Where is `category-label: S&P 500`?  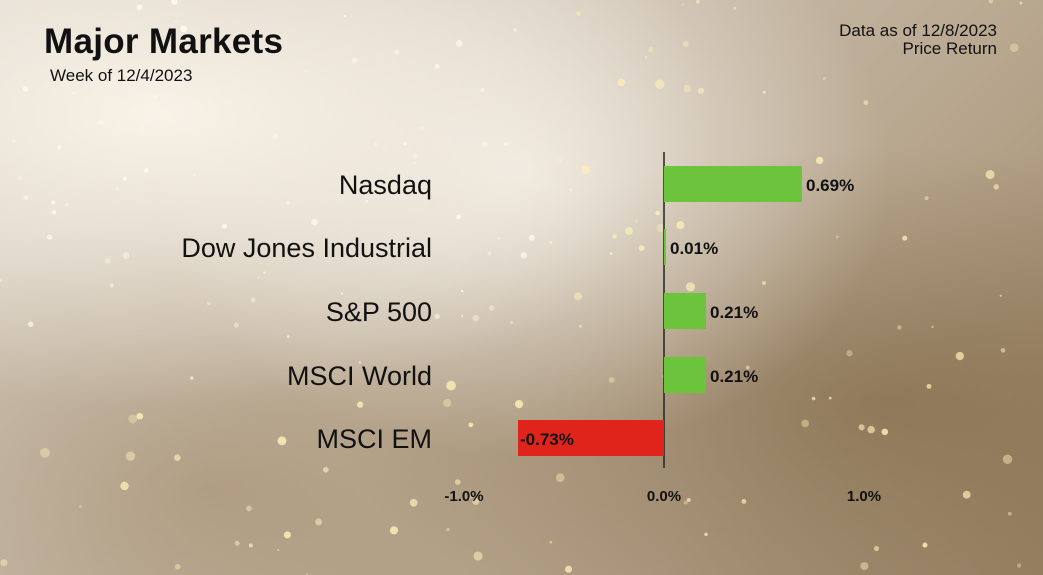
category-label: S&P 500 is located at coordinates (379, 312).